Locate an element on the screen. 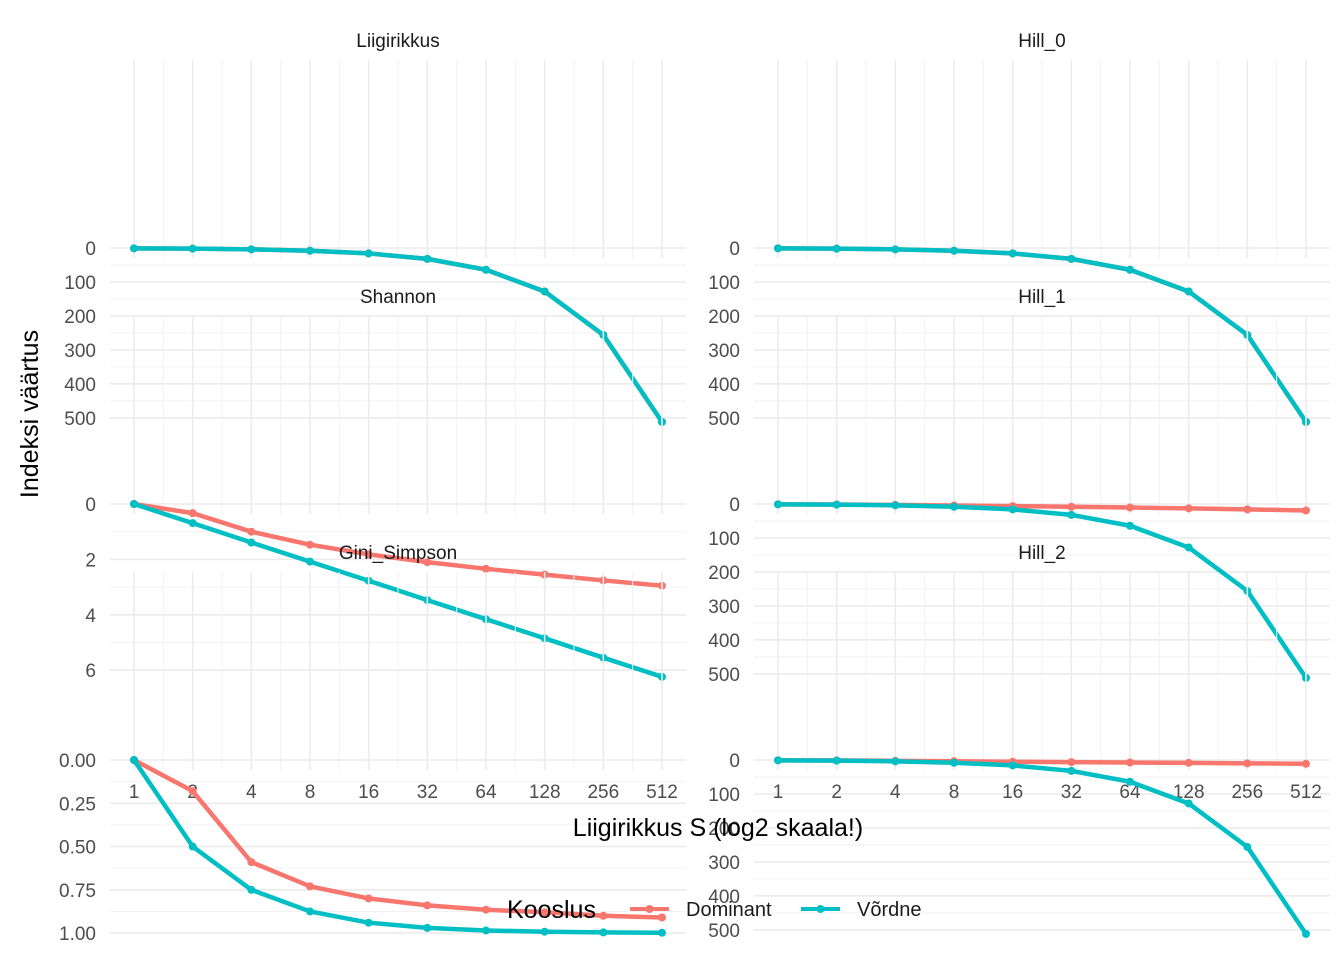  y-tick-label: 1.00 is located at coordinates (77, 934).